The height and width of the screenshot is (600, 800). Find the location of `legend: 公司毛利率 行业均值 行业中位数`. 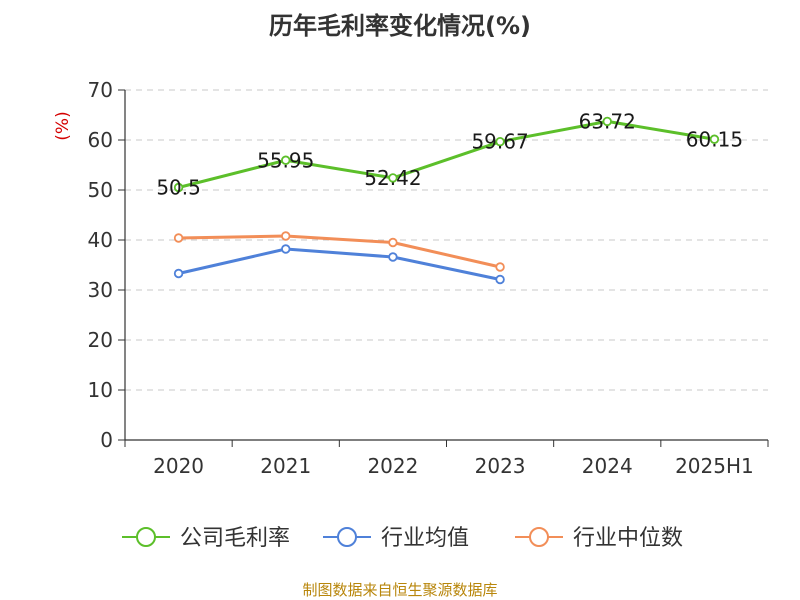

legend: 公司毛利率 行业均值 行业中位数 is located at coordinates (402, 538).